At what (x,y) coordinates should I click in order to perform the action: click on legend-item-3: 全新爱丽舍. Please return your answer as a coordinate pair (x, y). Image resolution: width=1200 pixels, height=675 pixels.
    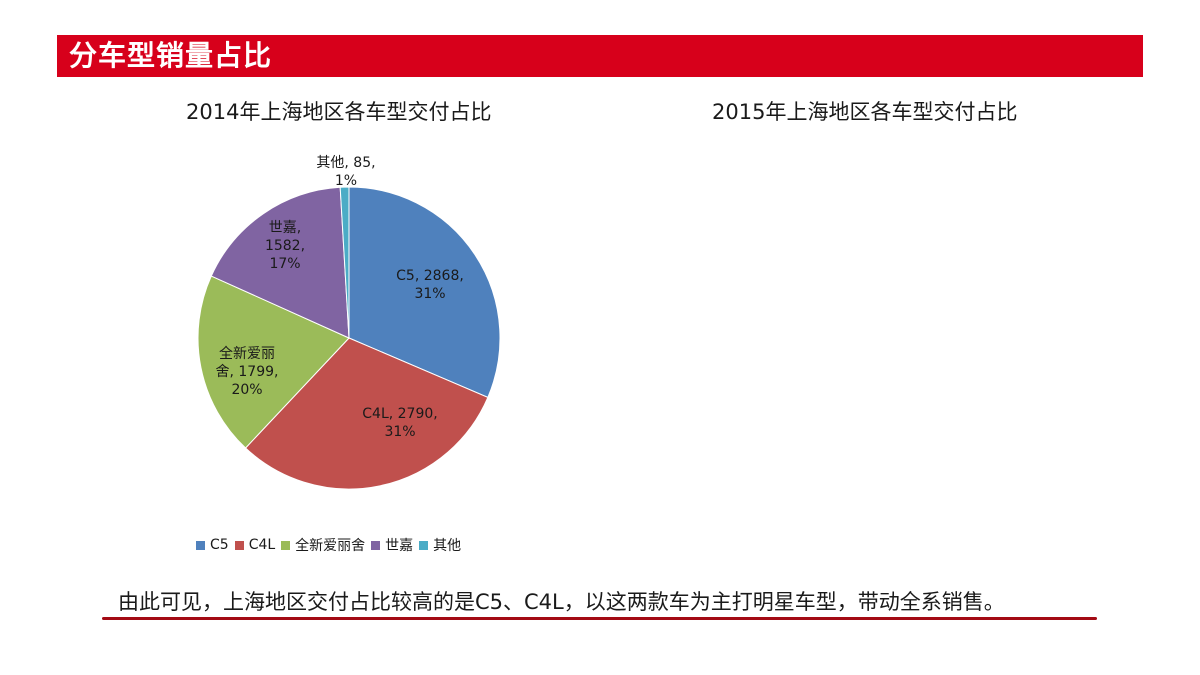
    Looking at the image, I should click on (323, 545).